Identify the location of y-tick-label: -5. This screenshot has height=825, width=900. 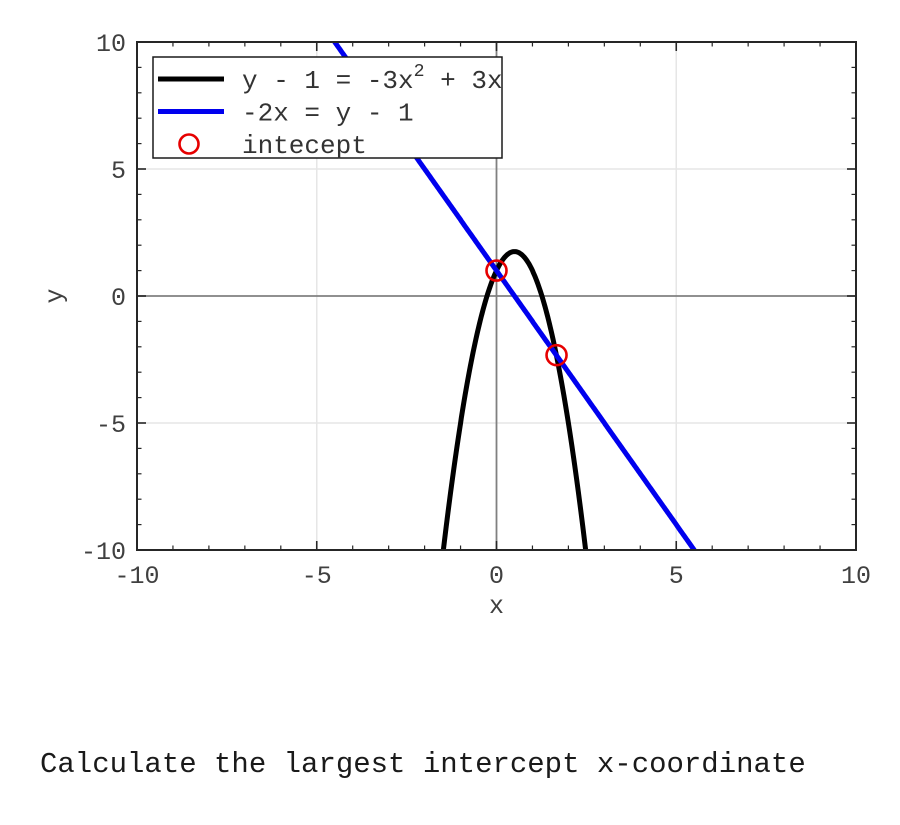
(111, 425).